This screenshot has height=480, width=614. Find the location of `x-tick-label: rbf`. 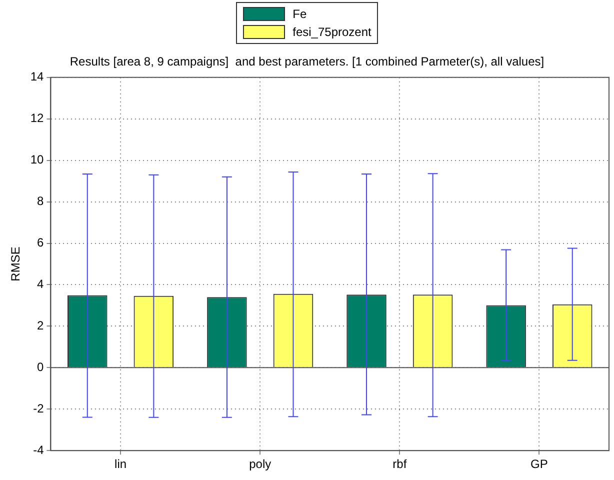

x-tick-label: rbf is located at coordinates (400, 464).